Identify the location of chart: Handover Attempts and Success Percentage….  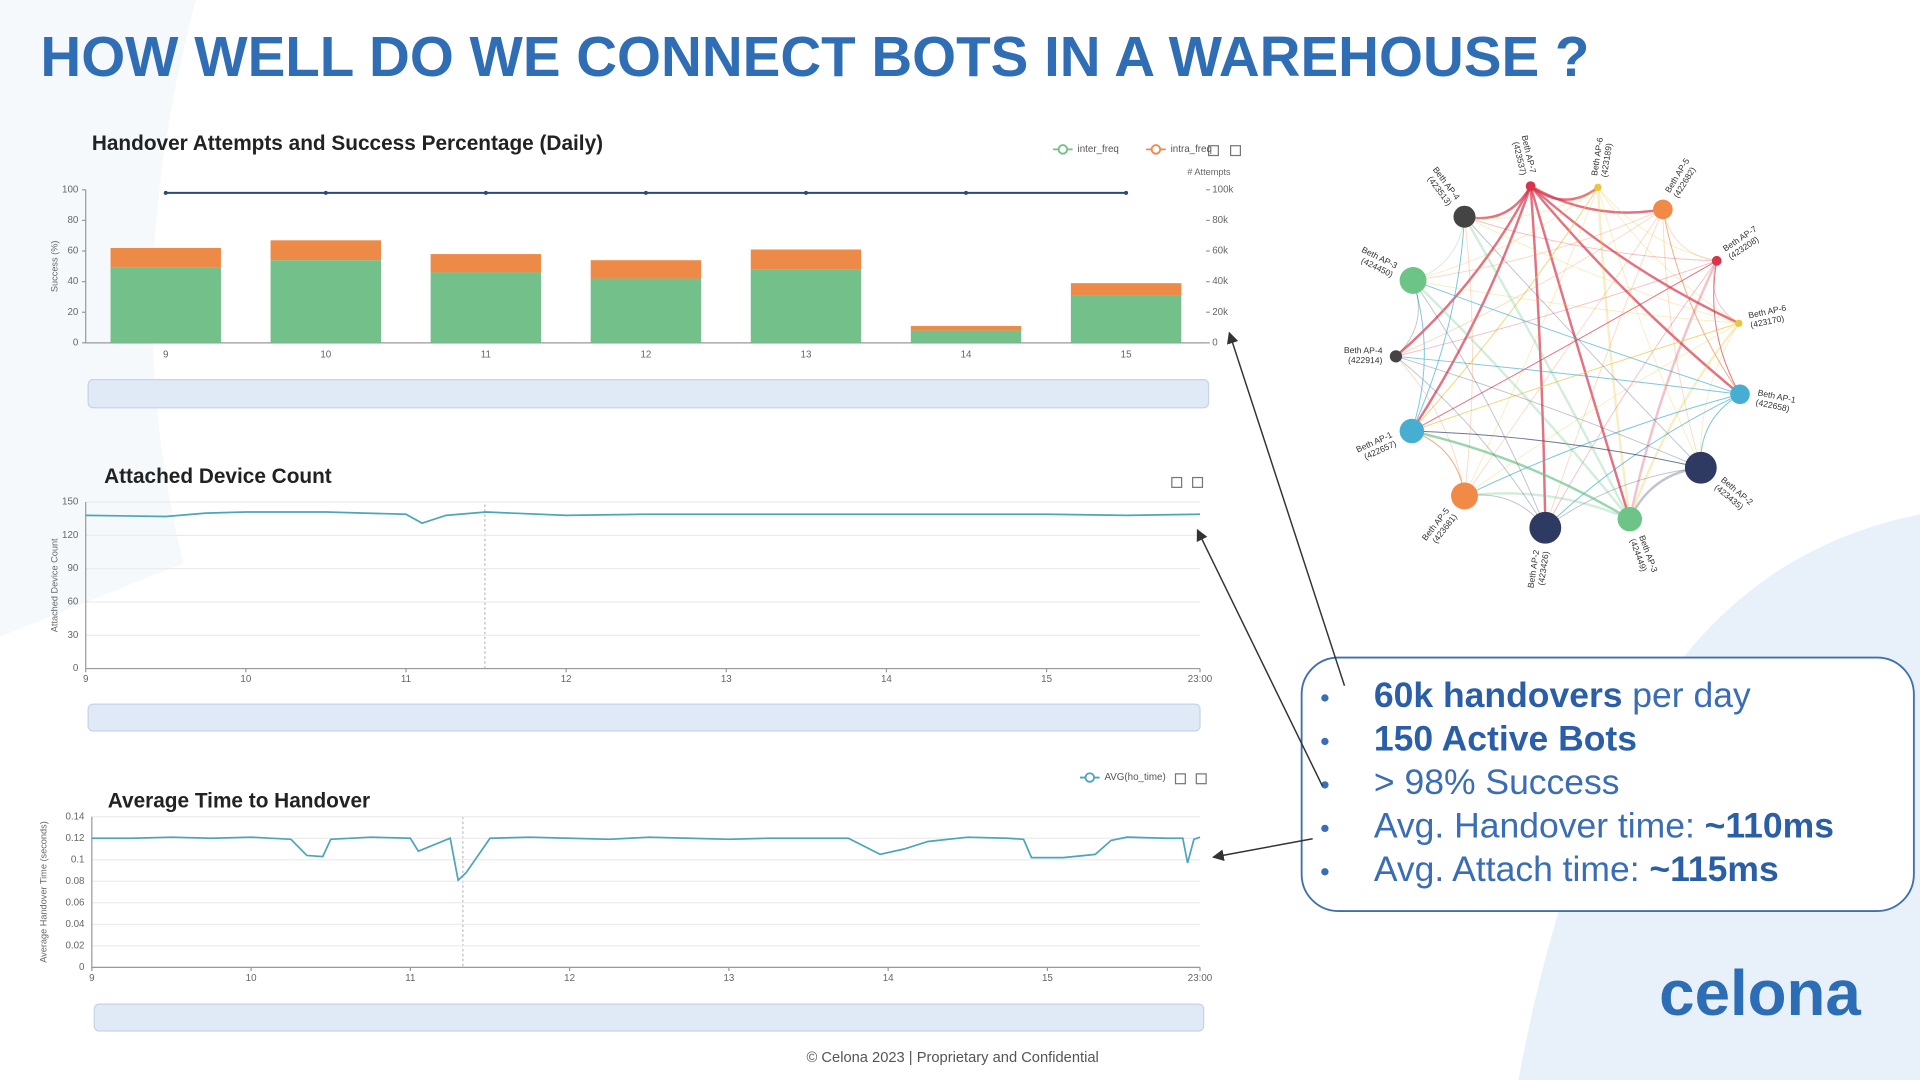
(642, 246).